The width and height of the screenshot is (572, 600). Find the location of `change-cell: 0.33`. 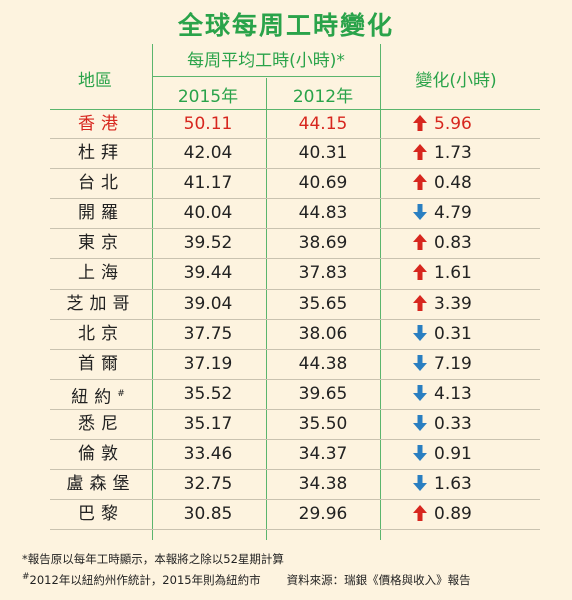

change-cell: 0.33 is located at coordinates (463, 424).